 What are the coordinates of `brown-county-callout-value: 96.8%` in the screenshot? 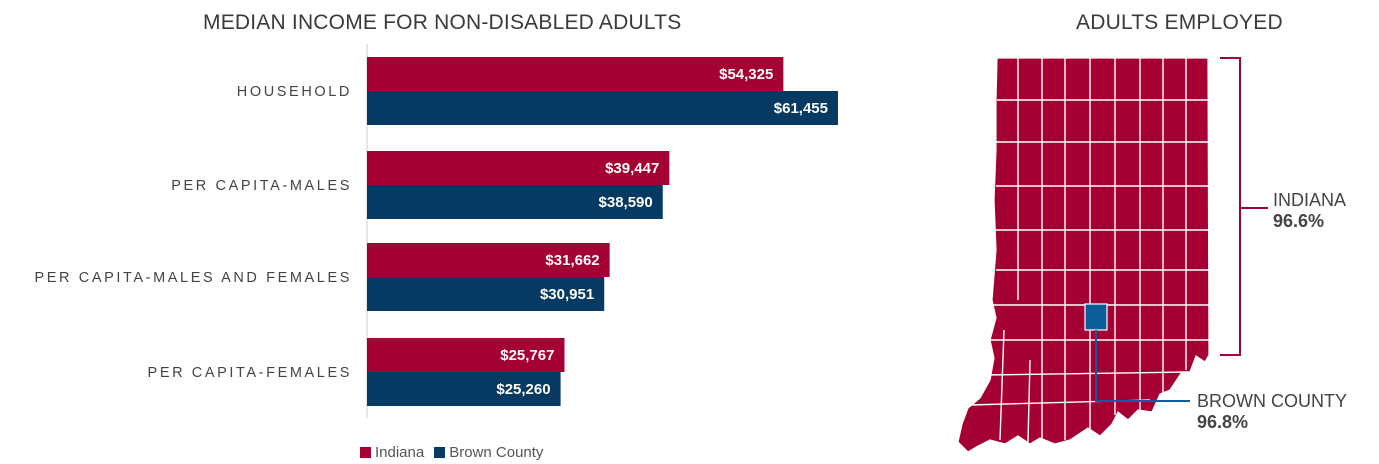 It's located at (1223, 422).